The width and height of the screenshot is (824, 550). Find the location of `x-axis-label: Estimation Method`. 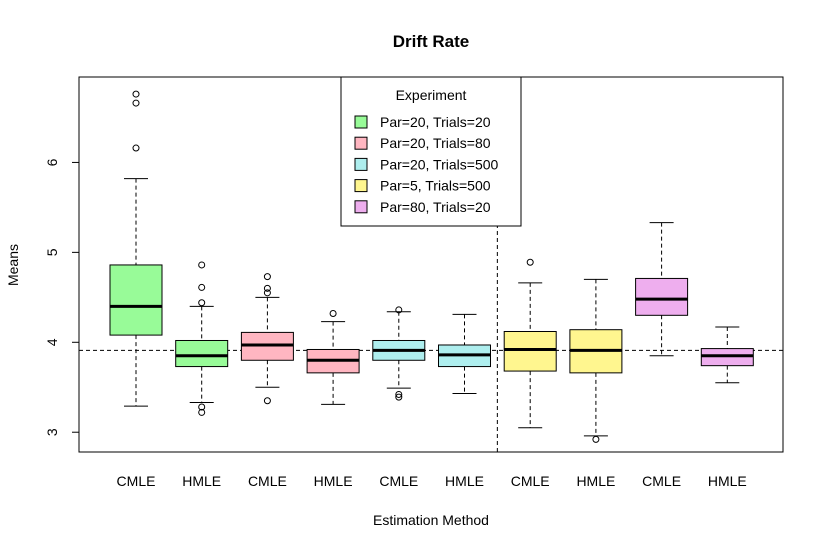

x-axis-label: Estimation Method is located at coordinates (431, 520).